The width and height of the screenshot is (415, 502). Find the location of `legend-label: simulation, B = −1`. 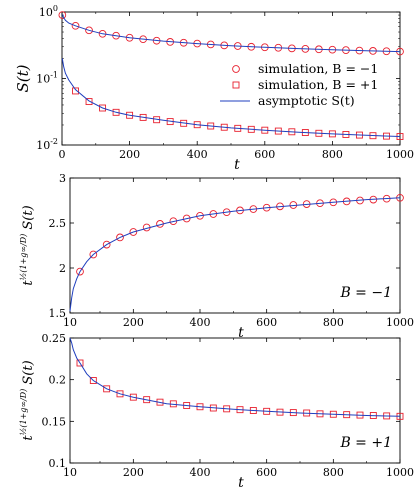

legend-label: simulation, B = −1 is located at coordinates (318, 68).